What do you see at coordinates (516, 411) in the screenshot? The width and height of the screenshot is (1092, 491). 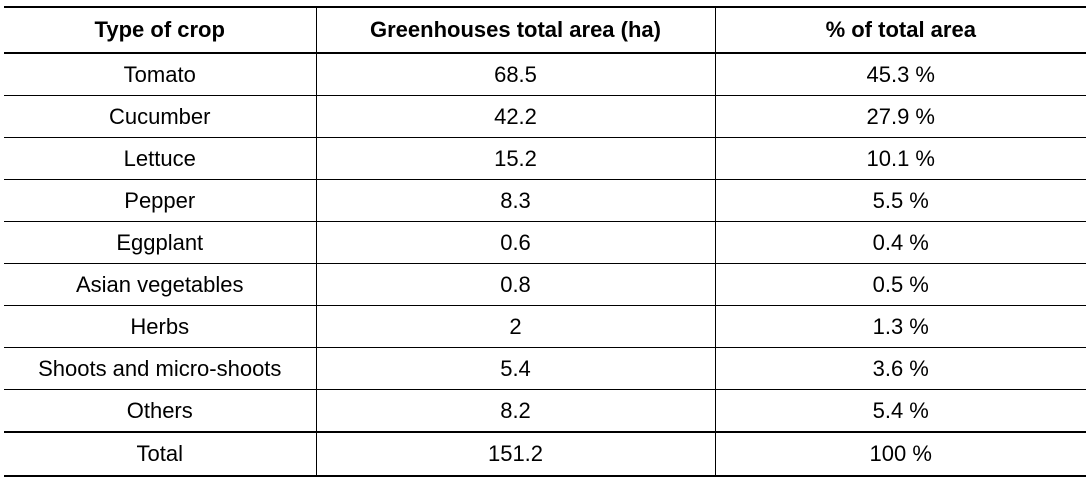 I see `area-cell: 8.2` at bounding box center [516, 411].